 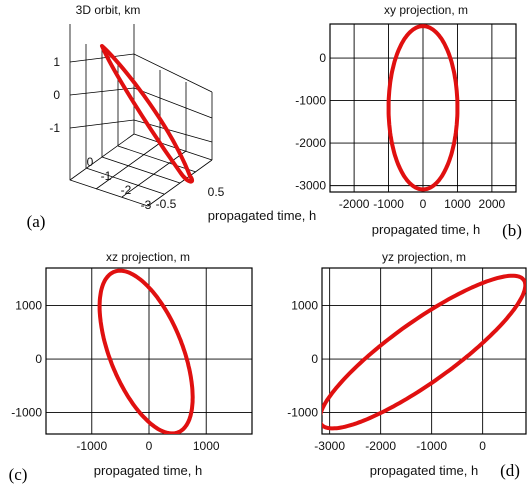 I want to click on panel-c-orbit, so click(x=146, y=351).